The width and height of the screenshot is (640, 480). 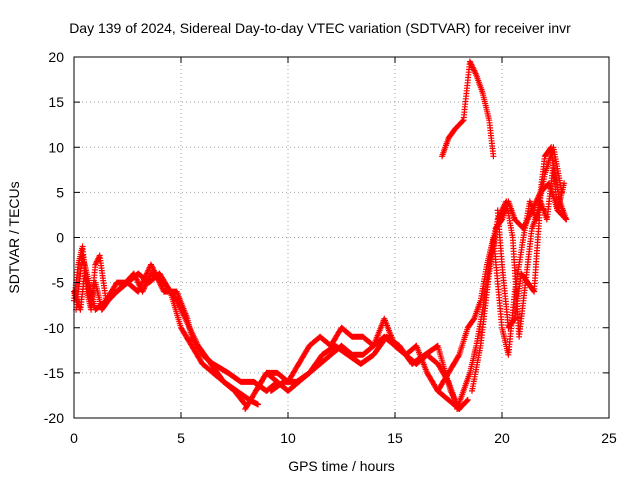 I want to click on x-tick-label: 5, so click(x=181, y=438).